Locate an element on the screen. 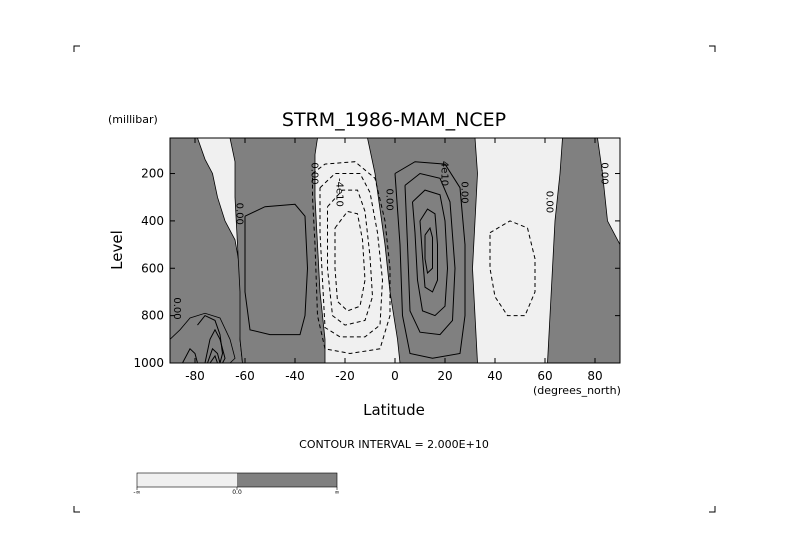  x-tick-label-0: -80 is located at coordinates (195, 376).